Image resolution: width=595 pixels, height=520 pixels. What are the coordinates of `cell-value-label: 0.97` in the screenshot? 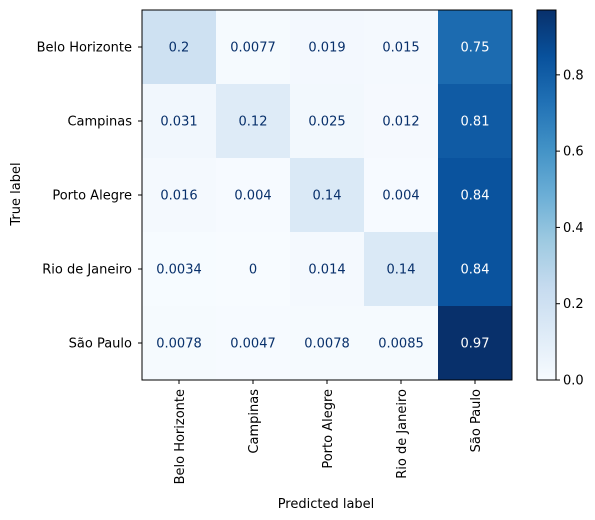 It's located at (475, 344).